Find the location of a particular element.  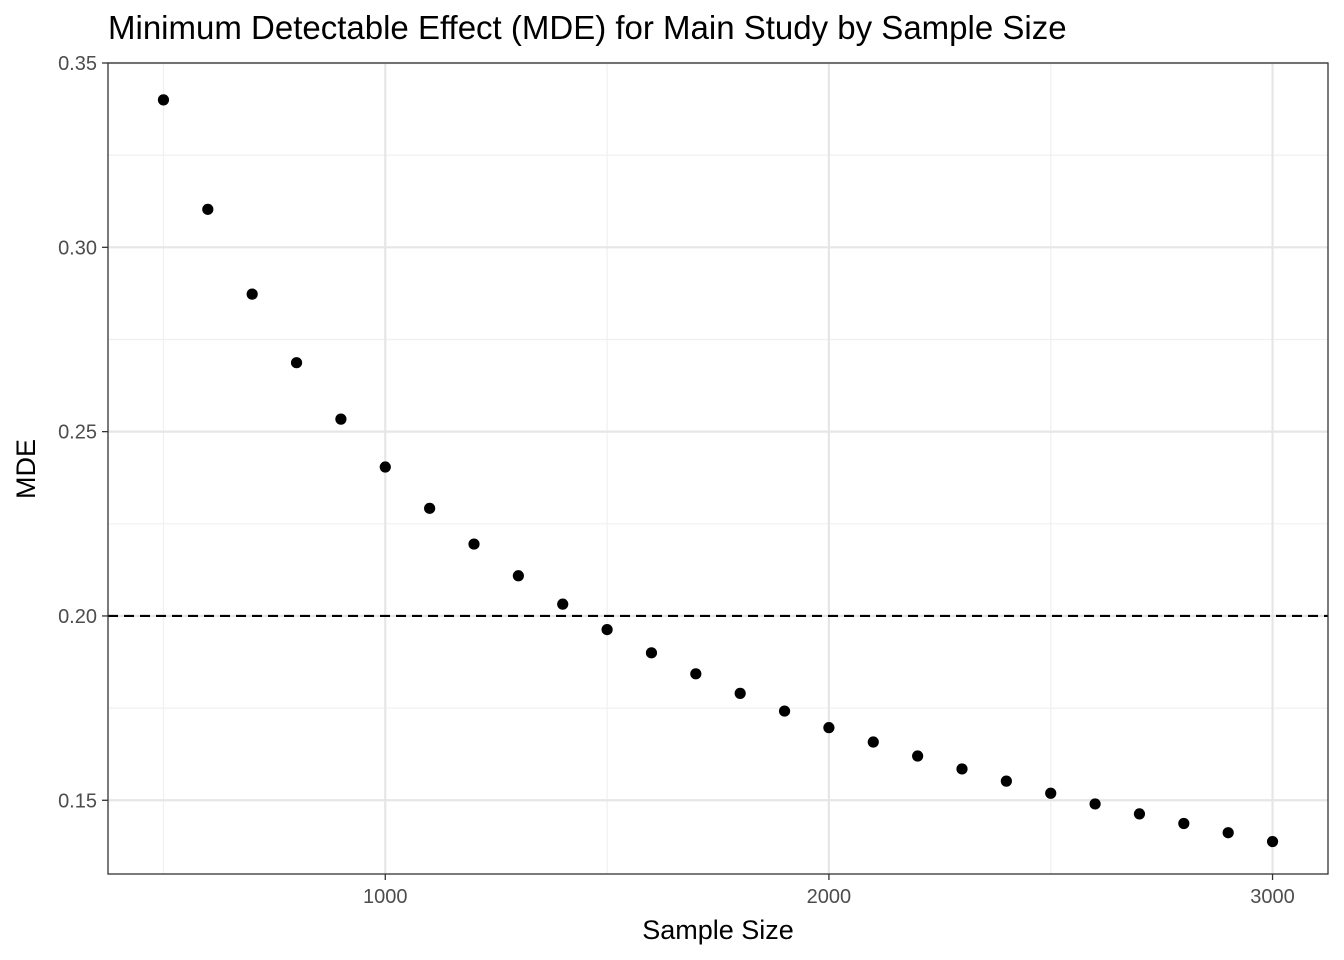

y-axis: 0.15 0.20 0.25 0.30 0.35 is located at coordinates (83, 432).